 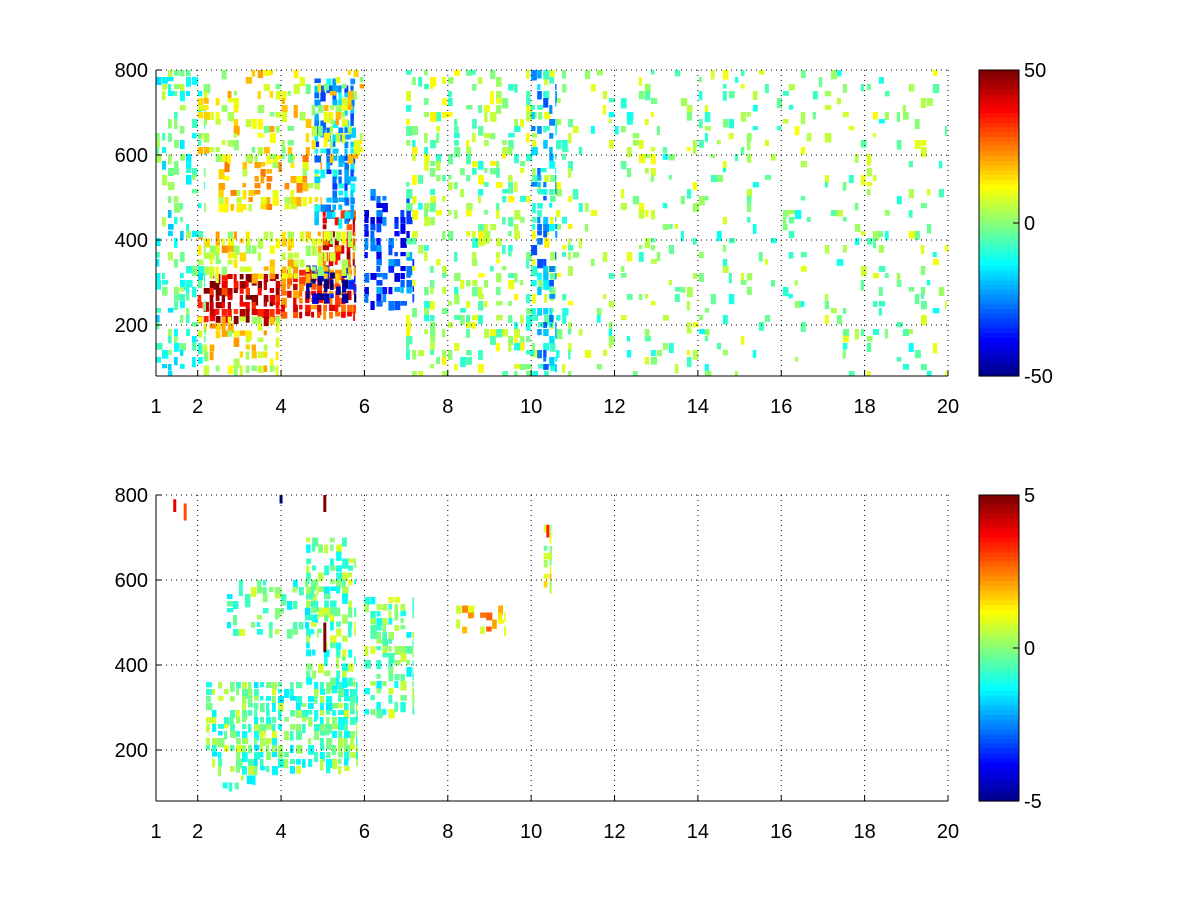 I want to click on x-tick-label: 4, so click(x=280, y=407).